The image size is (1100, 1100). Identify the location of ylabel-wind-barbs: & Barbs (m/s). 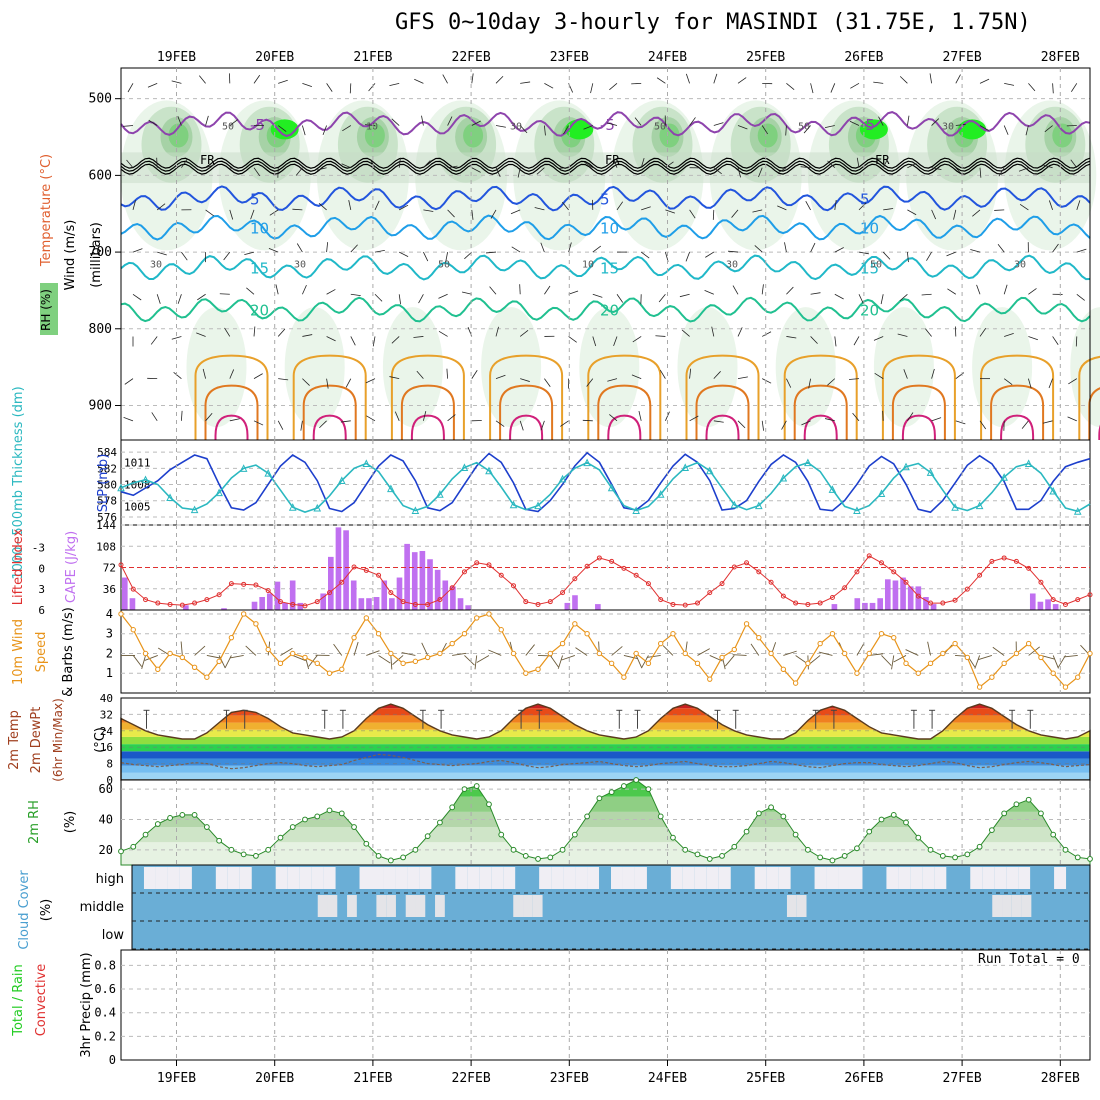
(68, 652).